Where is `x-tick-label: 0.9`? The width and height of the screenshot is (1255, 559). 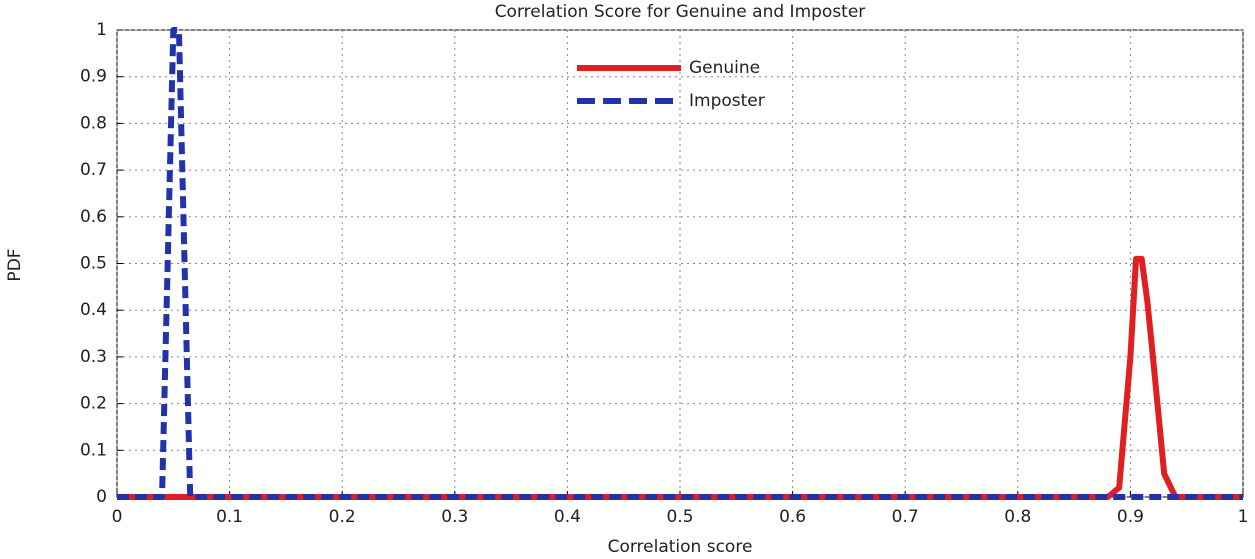 x-tick-label: 0.9 is located at coordinates (1130, 517).